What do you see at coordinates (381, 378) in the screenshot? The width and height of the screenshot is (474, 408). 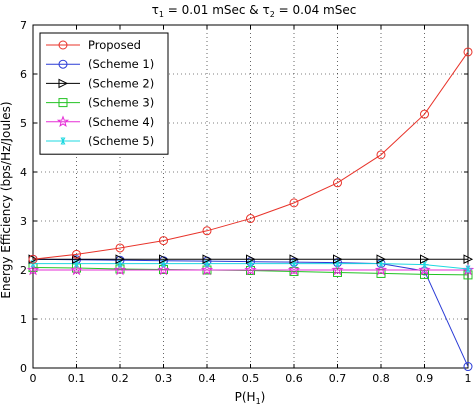 I see `x-tick-label: 0.8` at bounding box center [381, 378].